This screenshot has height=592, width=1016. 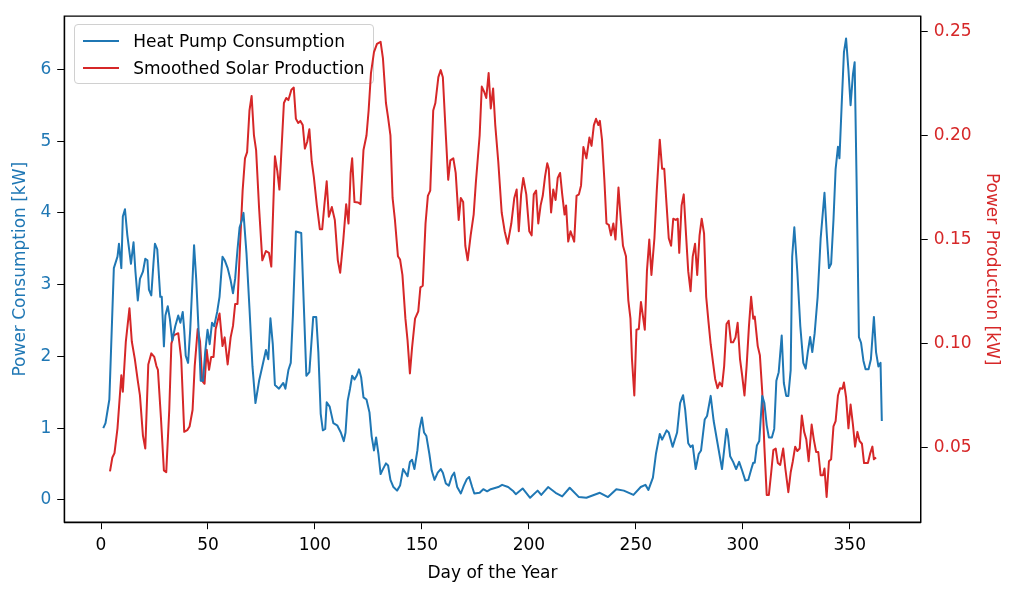 What do you see at coordinates (529, 543) in the screenshot?
I see `x-tick-label: 200` at bounding box center [529, 543].